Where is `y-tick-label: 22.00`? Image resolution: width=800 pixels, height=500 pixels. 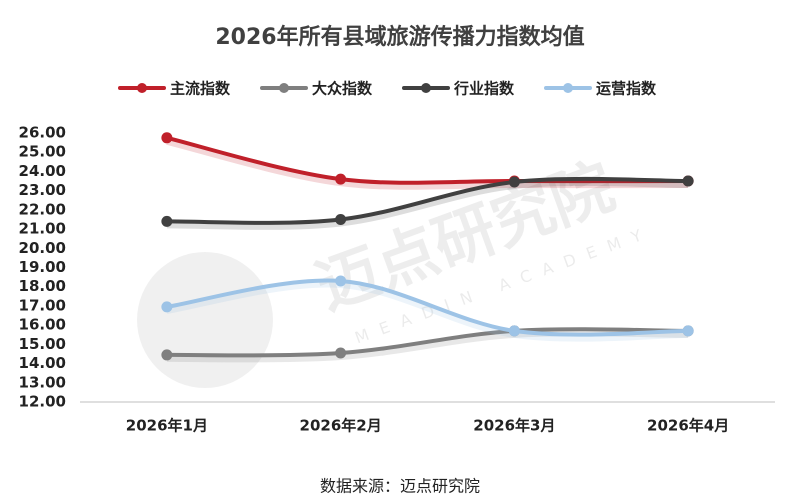 y-tick-label: 22.00 is located at coordinates (42, 209).